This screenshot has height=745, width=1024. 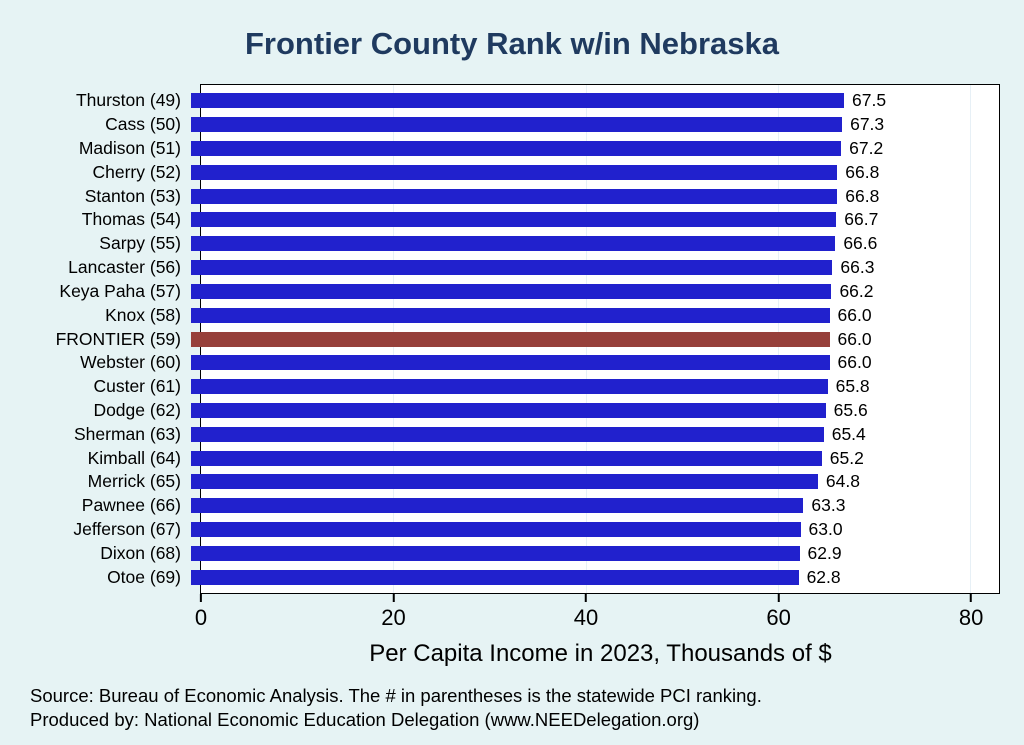 I want to click on chart-row: Keya Paha (57) 66.2, so click(x=497, y=292).